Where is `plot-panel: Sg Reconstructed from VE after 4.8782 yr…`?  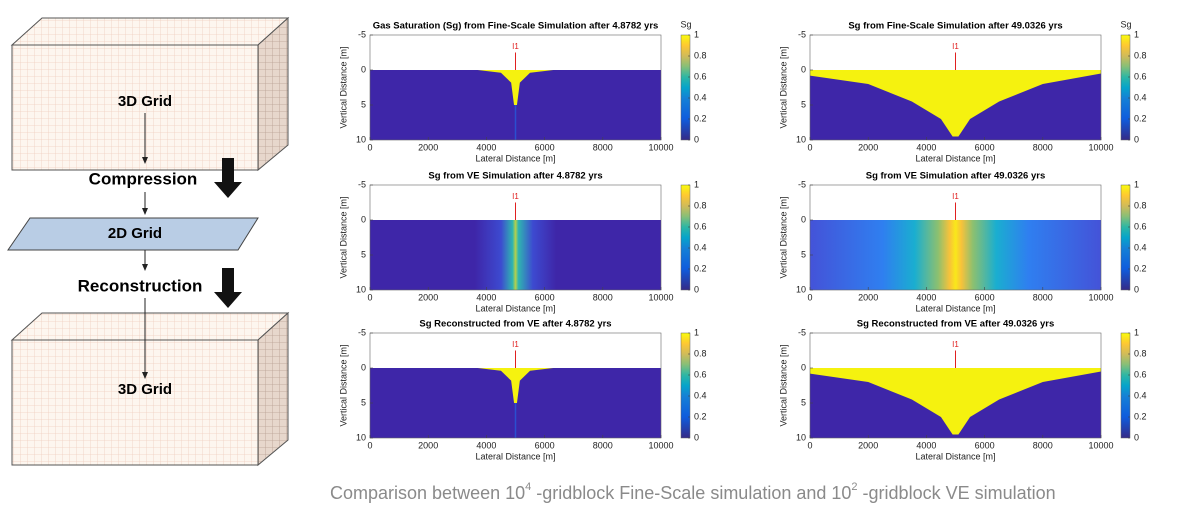 plot-panel: Sg Reconstructed from VE after 4.8782 yr… is located at coordinates (522, 390).